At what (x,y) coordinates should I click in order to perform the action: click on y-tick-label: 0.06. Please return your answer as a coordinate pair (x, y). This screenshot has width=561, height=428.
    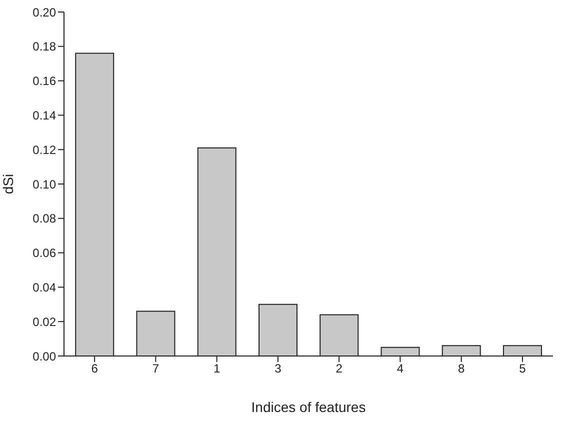
    Looking at the image, I should click on (44, 253).